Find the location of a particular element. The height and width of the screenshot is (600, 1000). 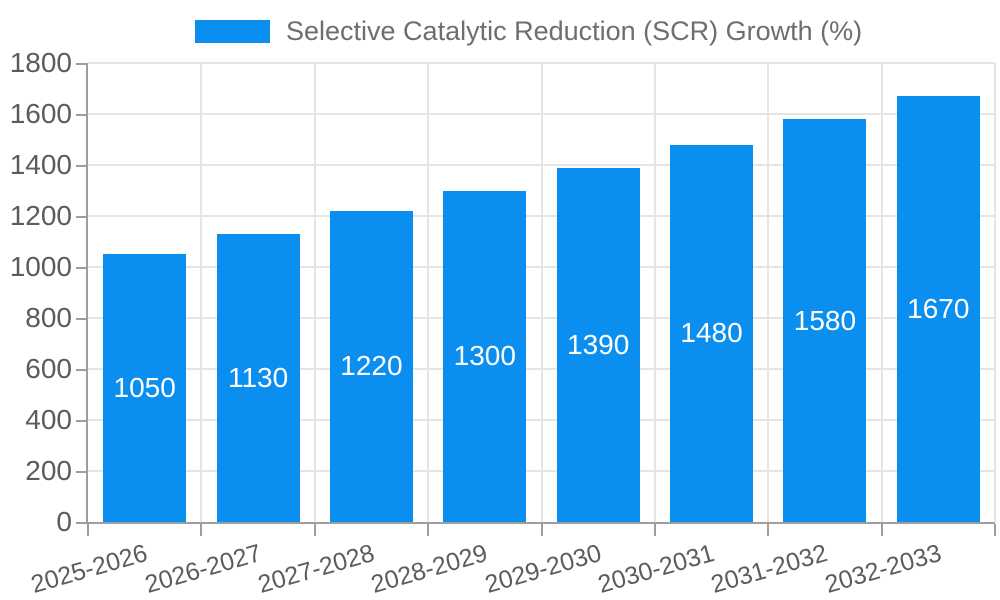

x-tick-label: 2027-2028 is located at coordinates (316, 568).